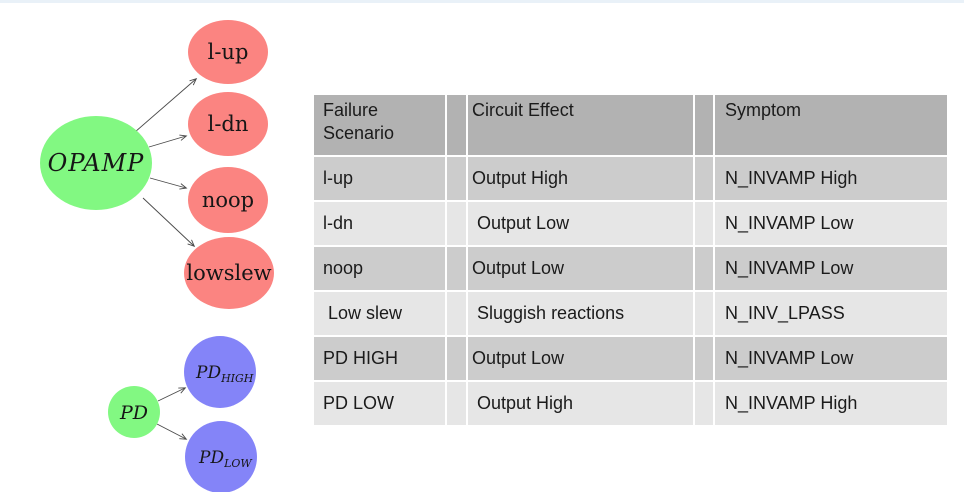  I want to click on table-row: PD HIGH Output Low N_INVAMP Low, so click(630, 358).